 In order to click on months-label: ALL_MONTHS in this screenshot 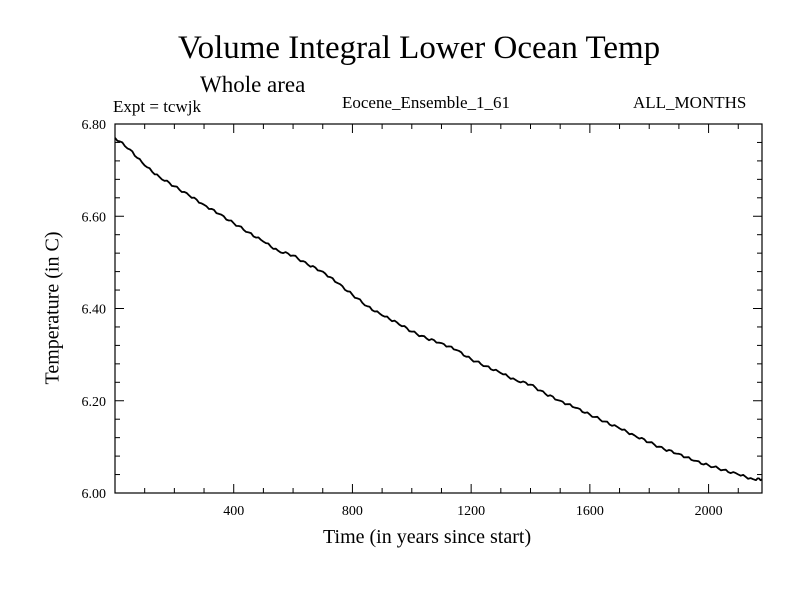, I will do `click(690, 102)`.